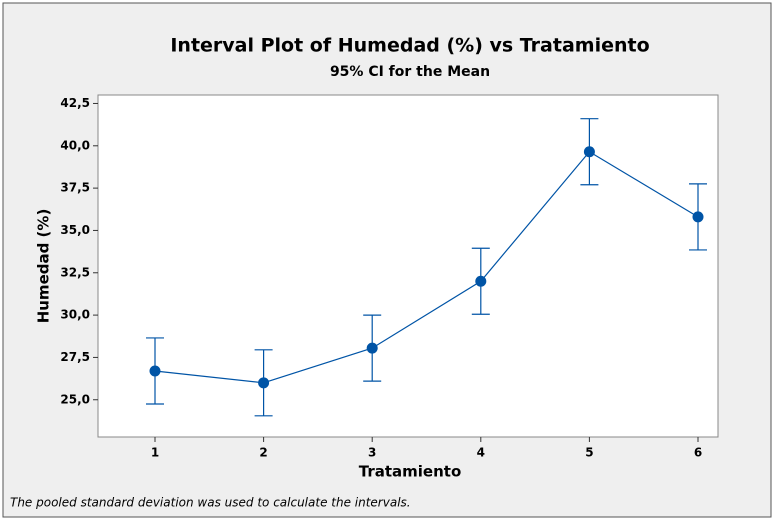 This screenshot has width=775, height=526. What do you see at coordinates (263, 453) in the screenshot?
I see `x-tick-label: 2` at bounding box center [263, 453].